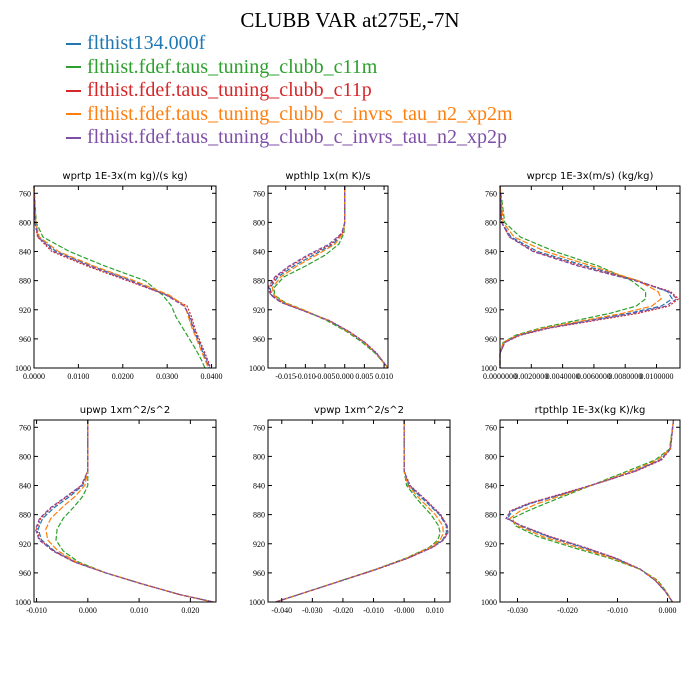 The height and width of the screenshot is (700, 700). Describe the element at coordinates (625, 376) in the screenshot. I see `x-tick-label: 0.0080000` at that location.